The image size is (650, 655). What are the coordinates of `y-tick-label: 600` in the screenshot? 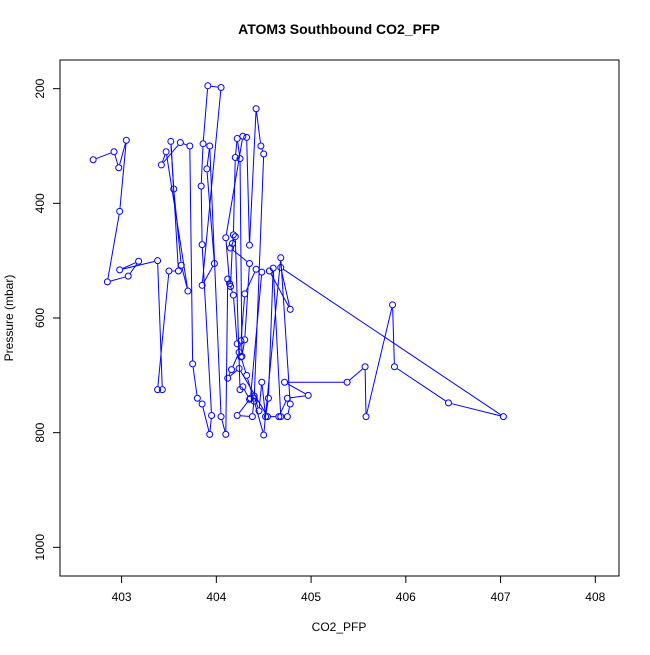 It's located at (40, 318).